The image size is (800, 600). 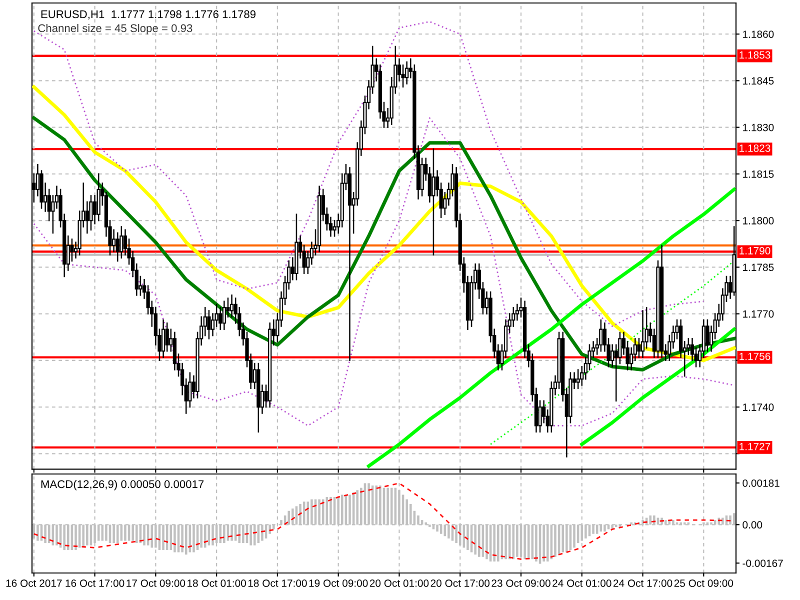 I want to click on y-tick-label: 1.1845, so click(x=758, y=81).